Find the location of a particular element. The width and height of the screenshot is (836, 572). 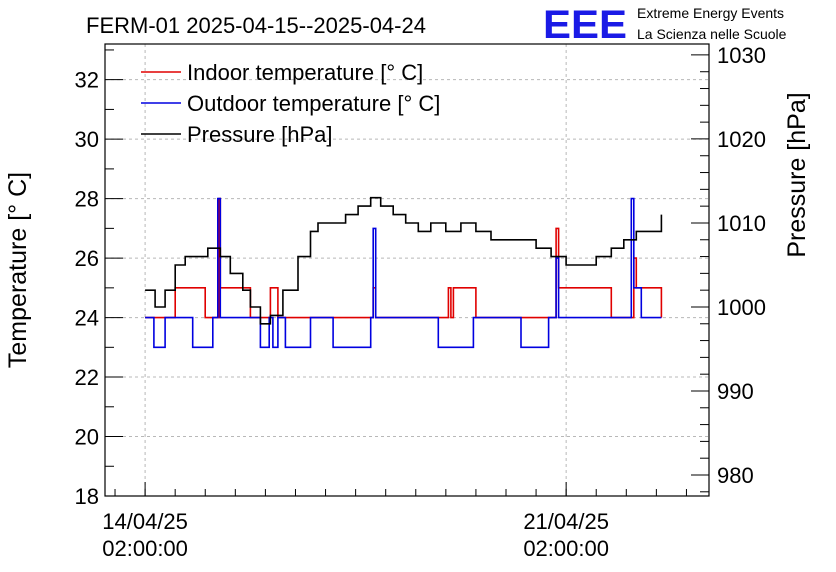

y2-tick-label: 980 is located at coordinates (735, 475).